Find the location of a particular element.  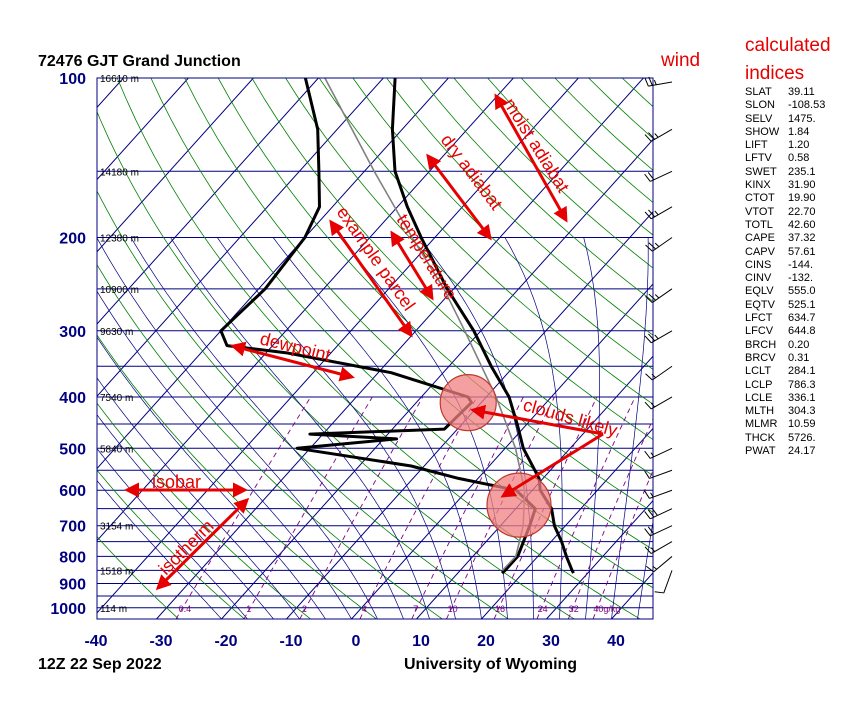

temperature-profile is located at coordinates (482, 326).